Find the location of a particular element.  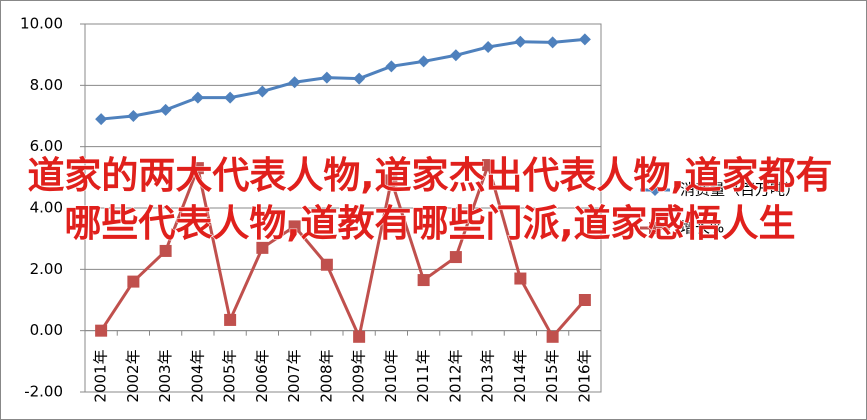

x-tick-label: 2002年 is located at coordinates (133, 375).